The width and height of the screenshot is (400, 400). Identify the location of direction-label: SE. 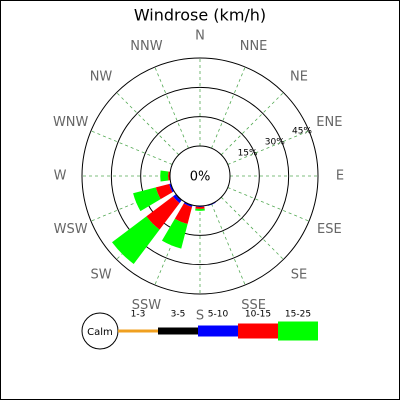
(299, 274).